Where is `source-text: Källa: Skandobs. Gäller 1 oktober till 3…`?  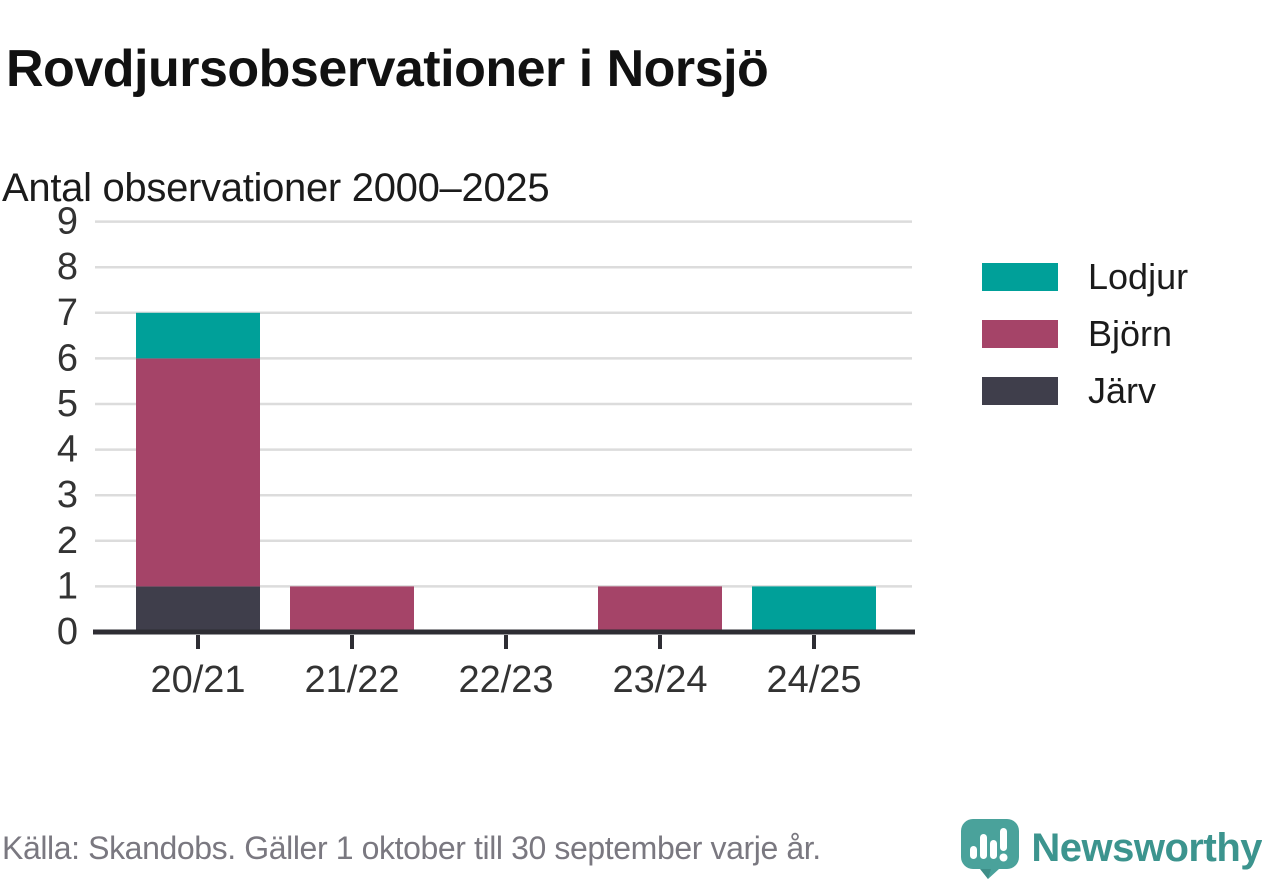 source-text: Källa: Skandobs. Gäller 1 oktober till 3… is located at coordinates (411, 848).